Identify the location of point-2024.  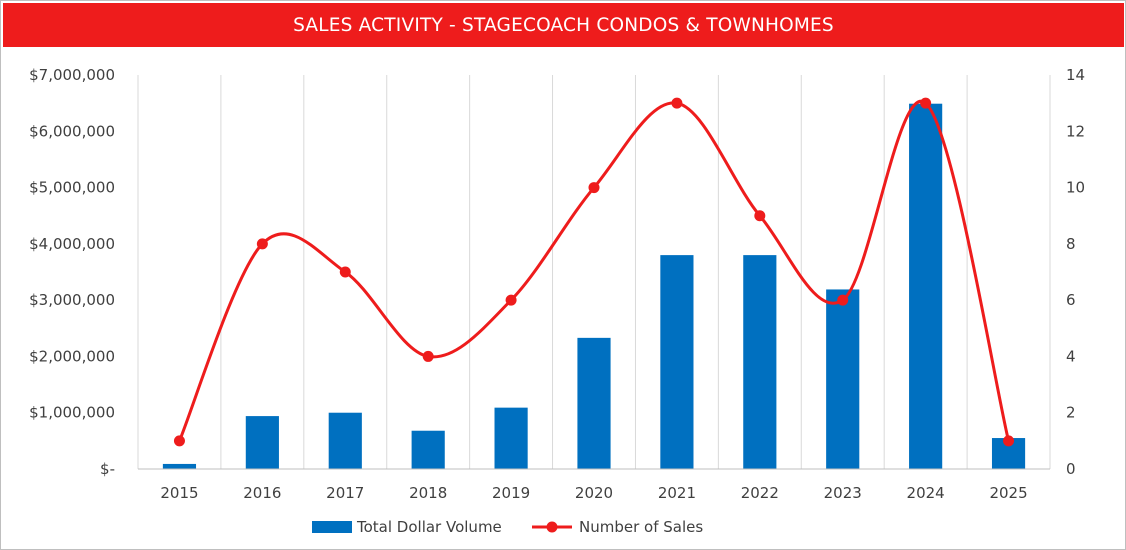
(926, 103).